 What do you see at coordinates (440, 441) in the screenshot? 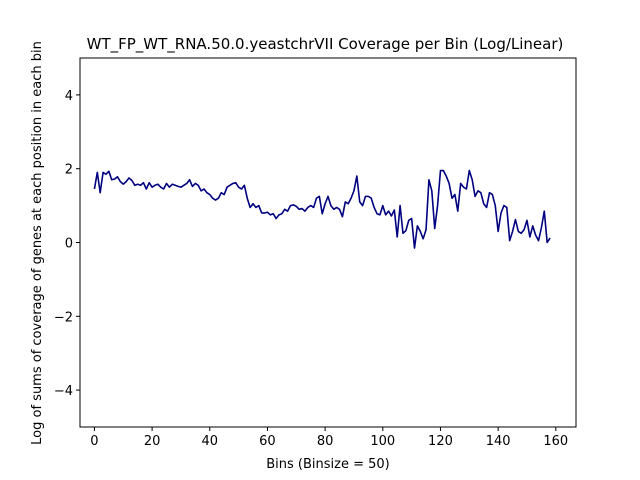
I see `x-tick-label: 120` at bounding box center [440, 441].